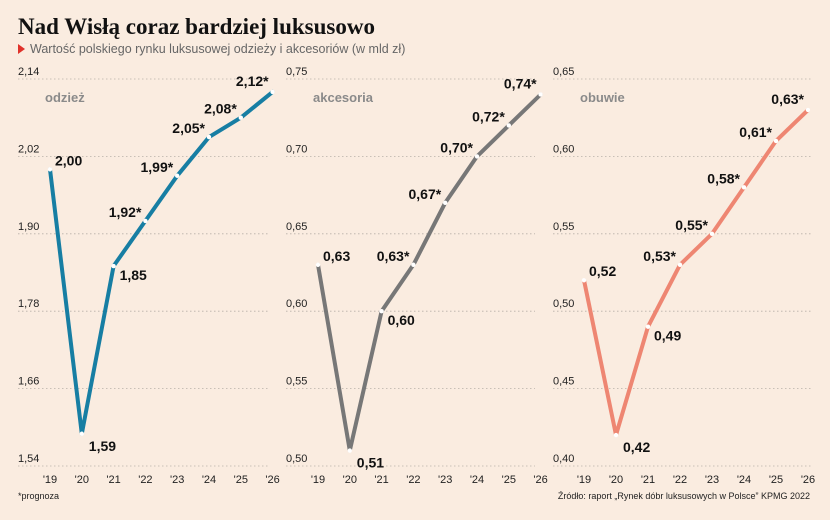 This screenshot has width=830, height=520. Describe the element at coordinates (188, 128) in the screenshot. I see `data-label: 2,05*` at that location.